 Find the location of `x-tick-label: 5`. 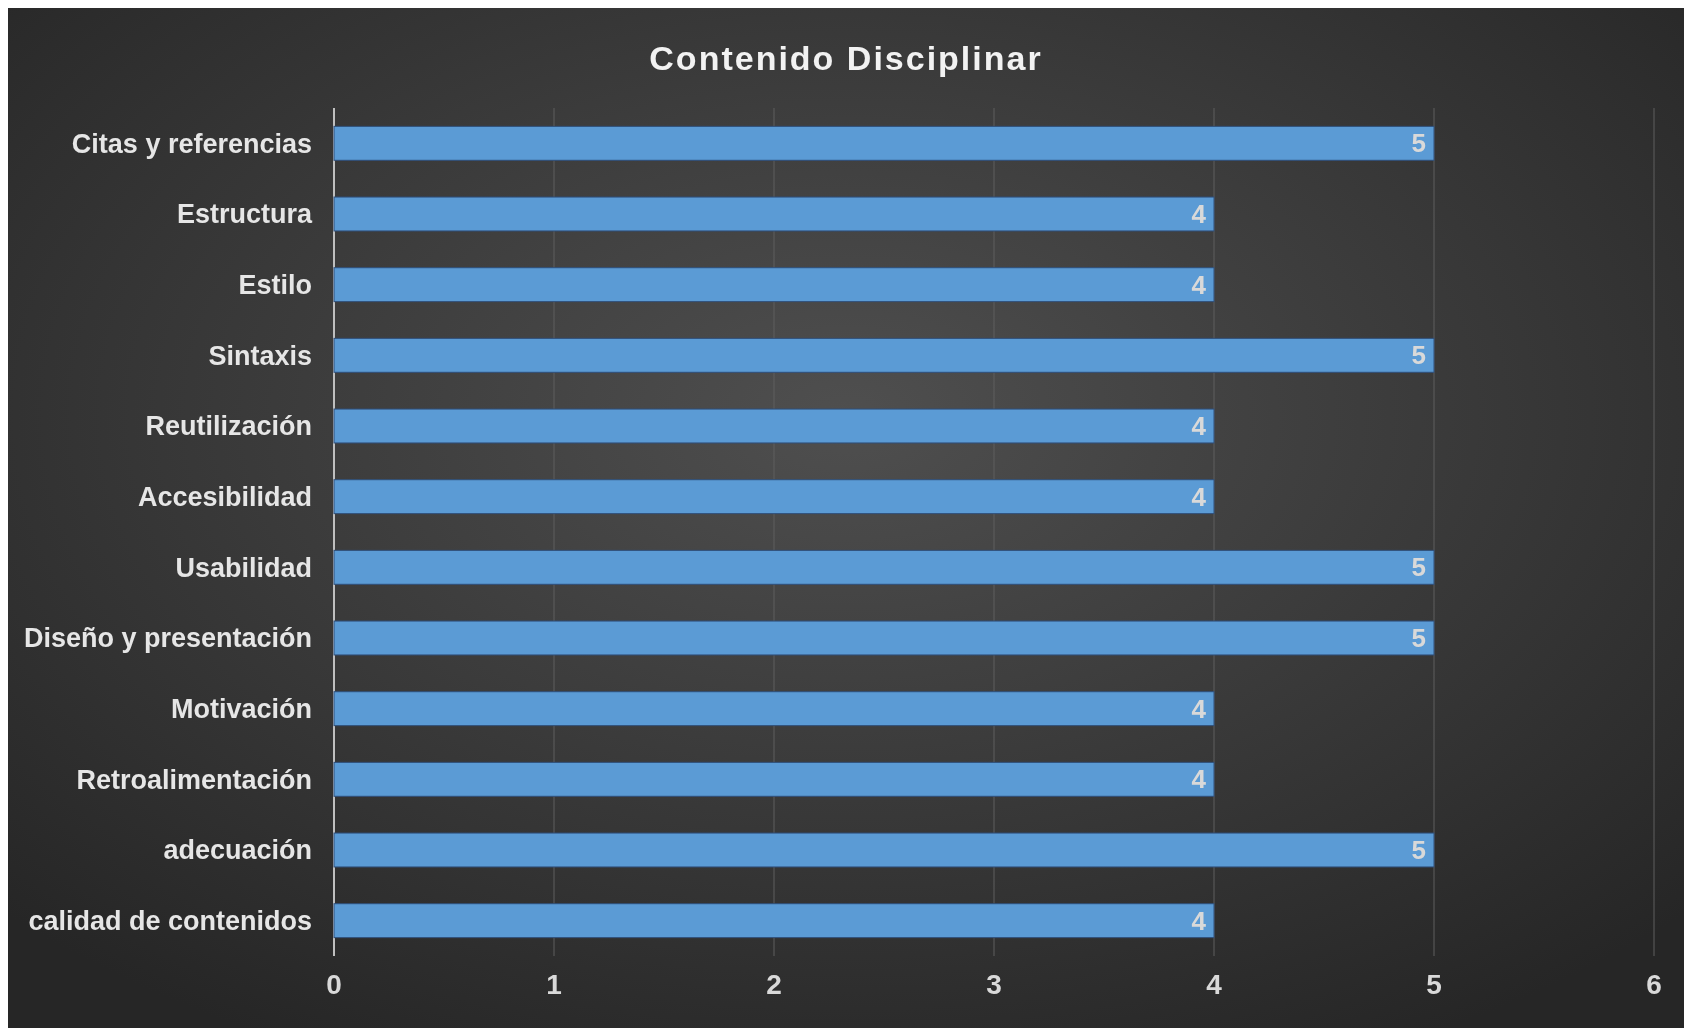

x-tick-label: 5 is located at coordinates (1434, 984).